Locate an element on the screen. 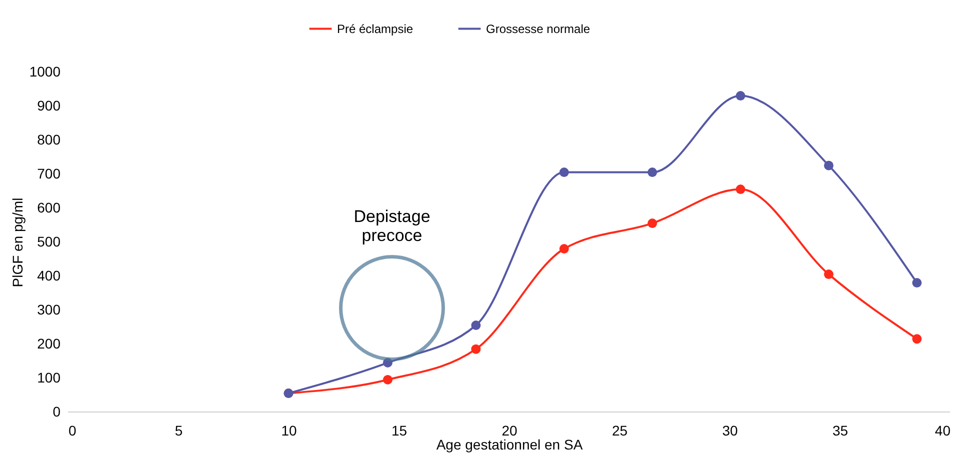  y-tick-label: 600 is located at coordinates (49, 208).